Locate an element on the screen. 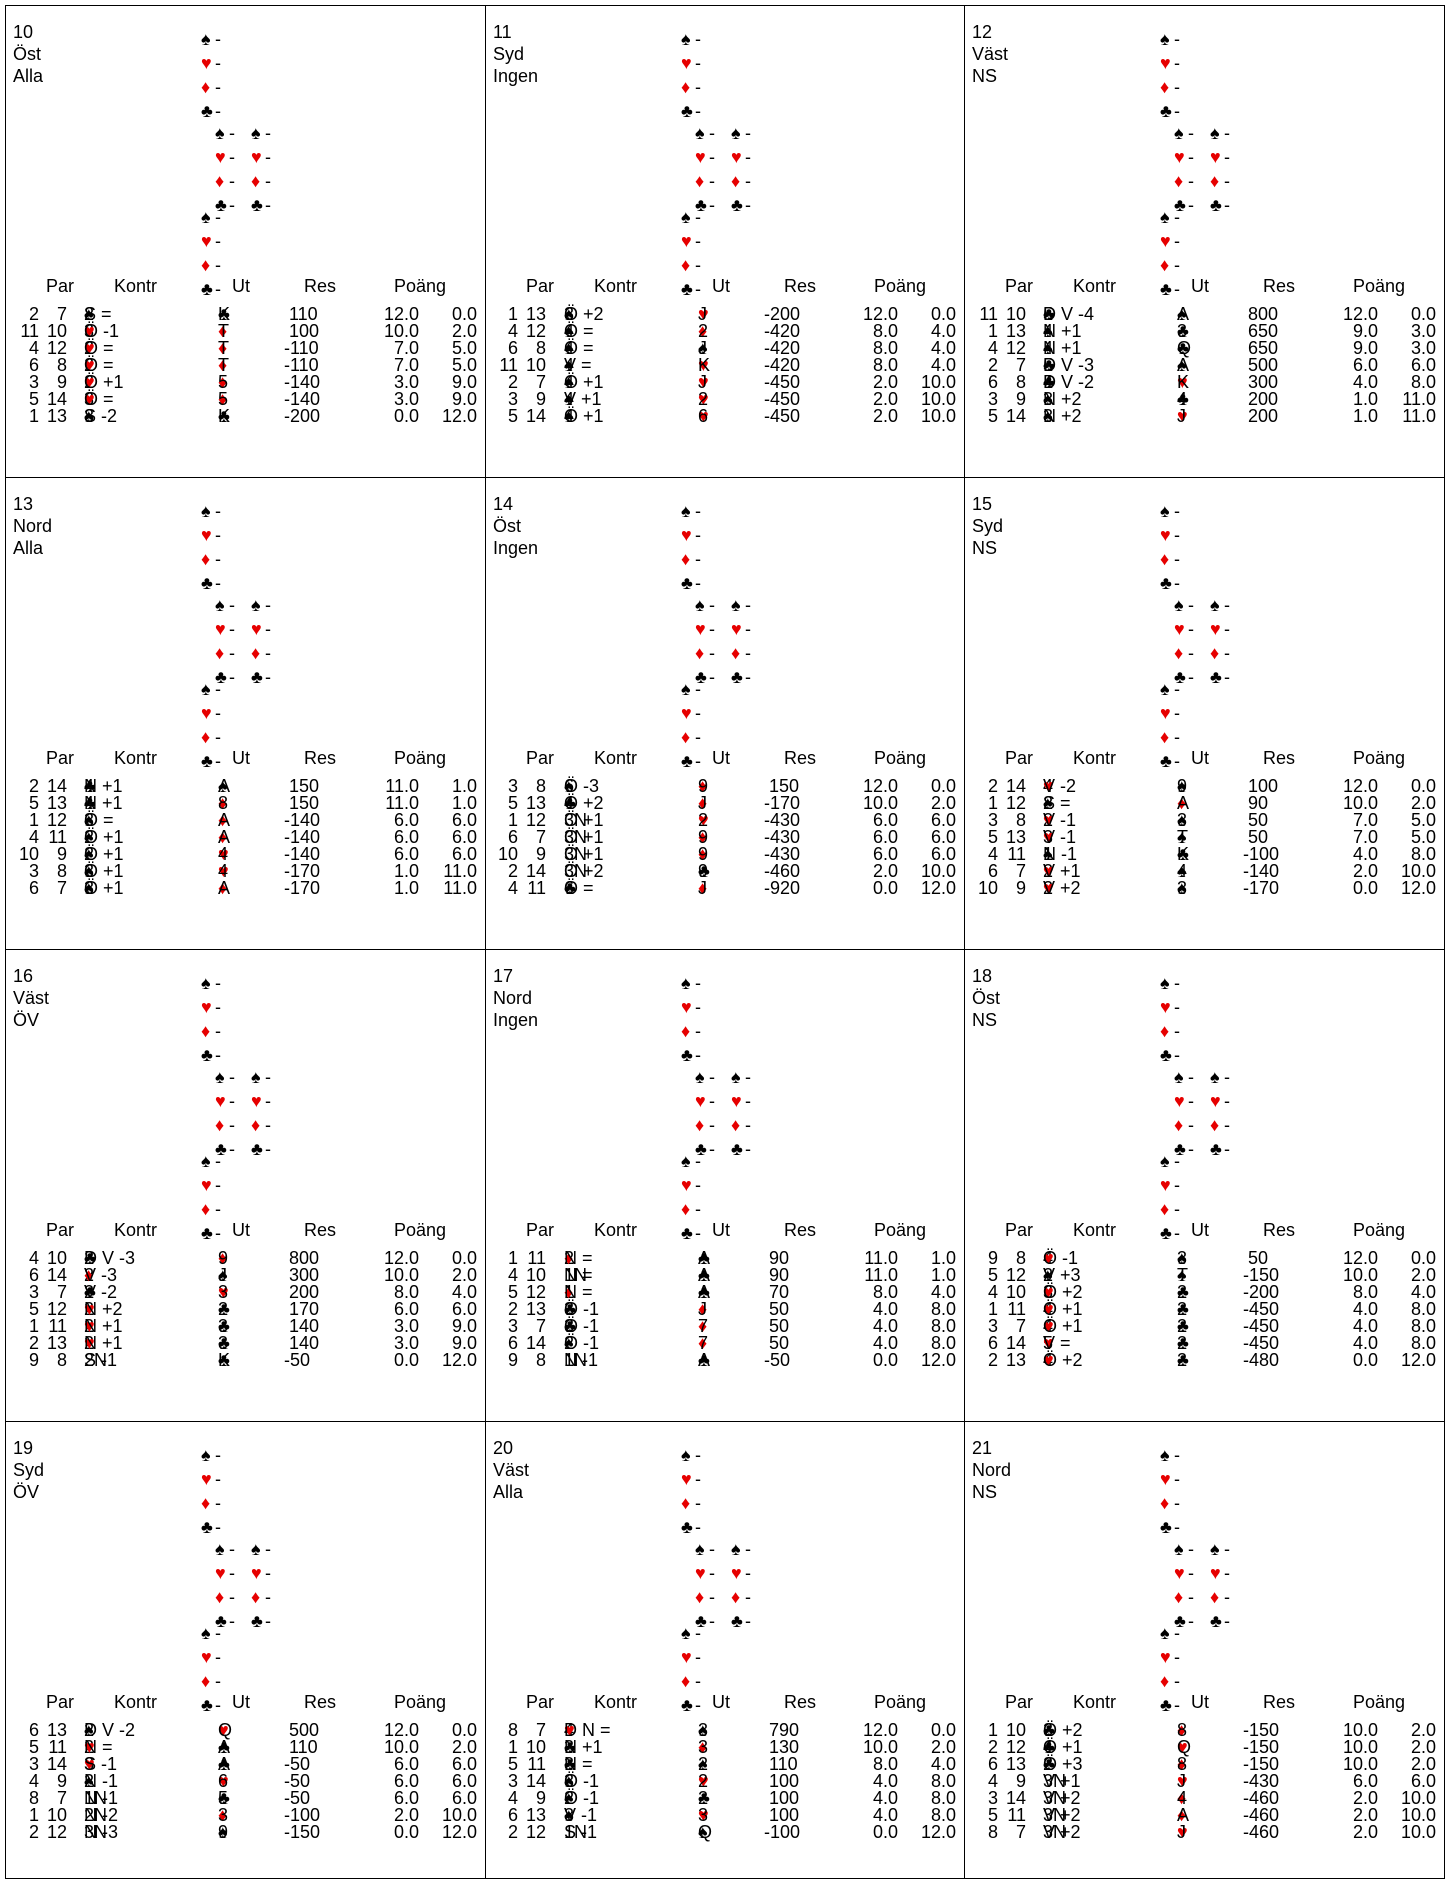  lead-card: 9 is located at coordinates (703, 786).